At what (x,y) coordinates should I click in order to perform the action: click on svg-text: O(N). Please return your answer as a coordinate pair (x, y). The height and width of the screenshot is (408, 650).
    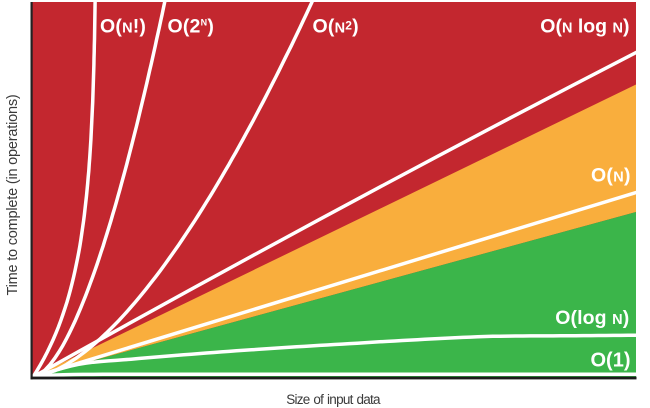
    Looking at the image, I should click on (611, 176).